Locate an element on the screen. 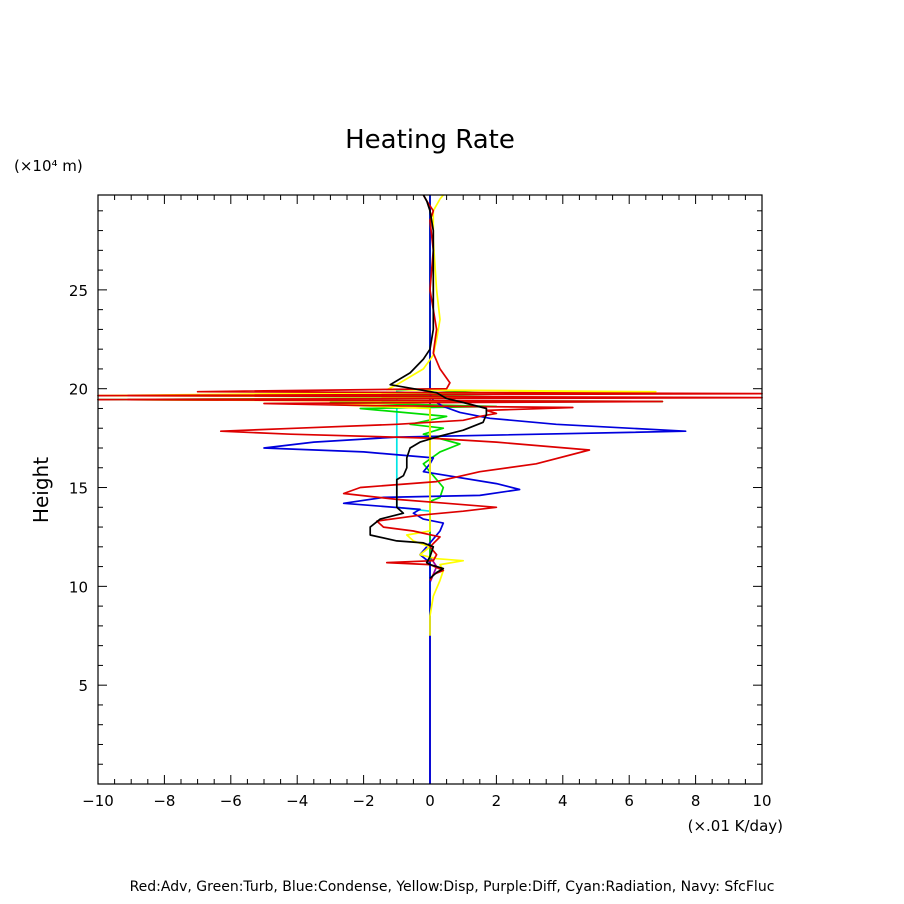 This screenshot has width=904, height=904. x-tick-label: −8 is located at coordinates (164, 801).